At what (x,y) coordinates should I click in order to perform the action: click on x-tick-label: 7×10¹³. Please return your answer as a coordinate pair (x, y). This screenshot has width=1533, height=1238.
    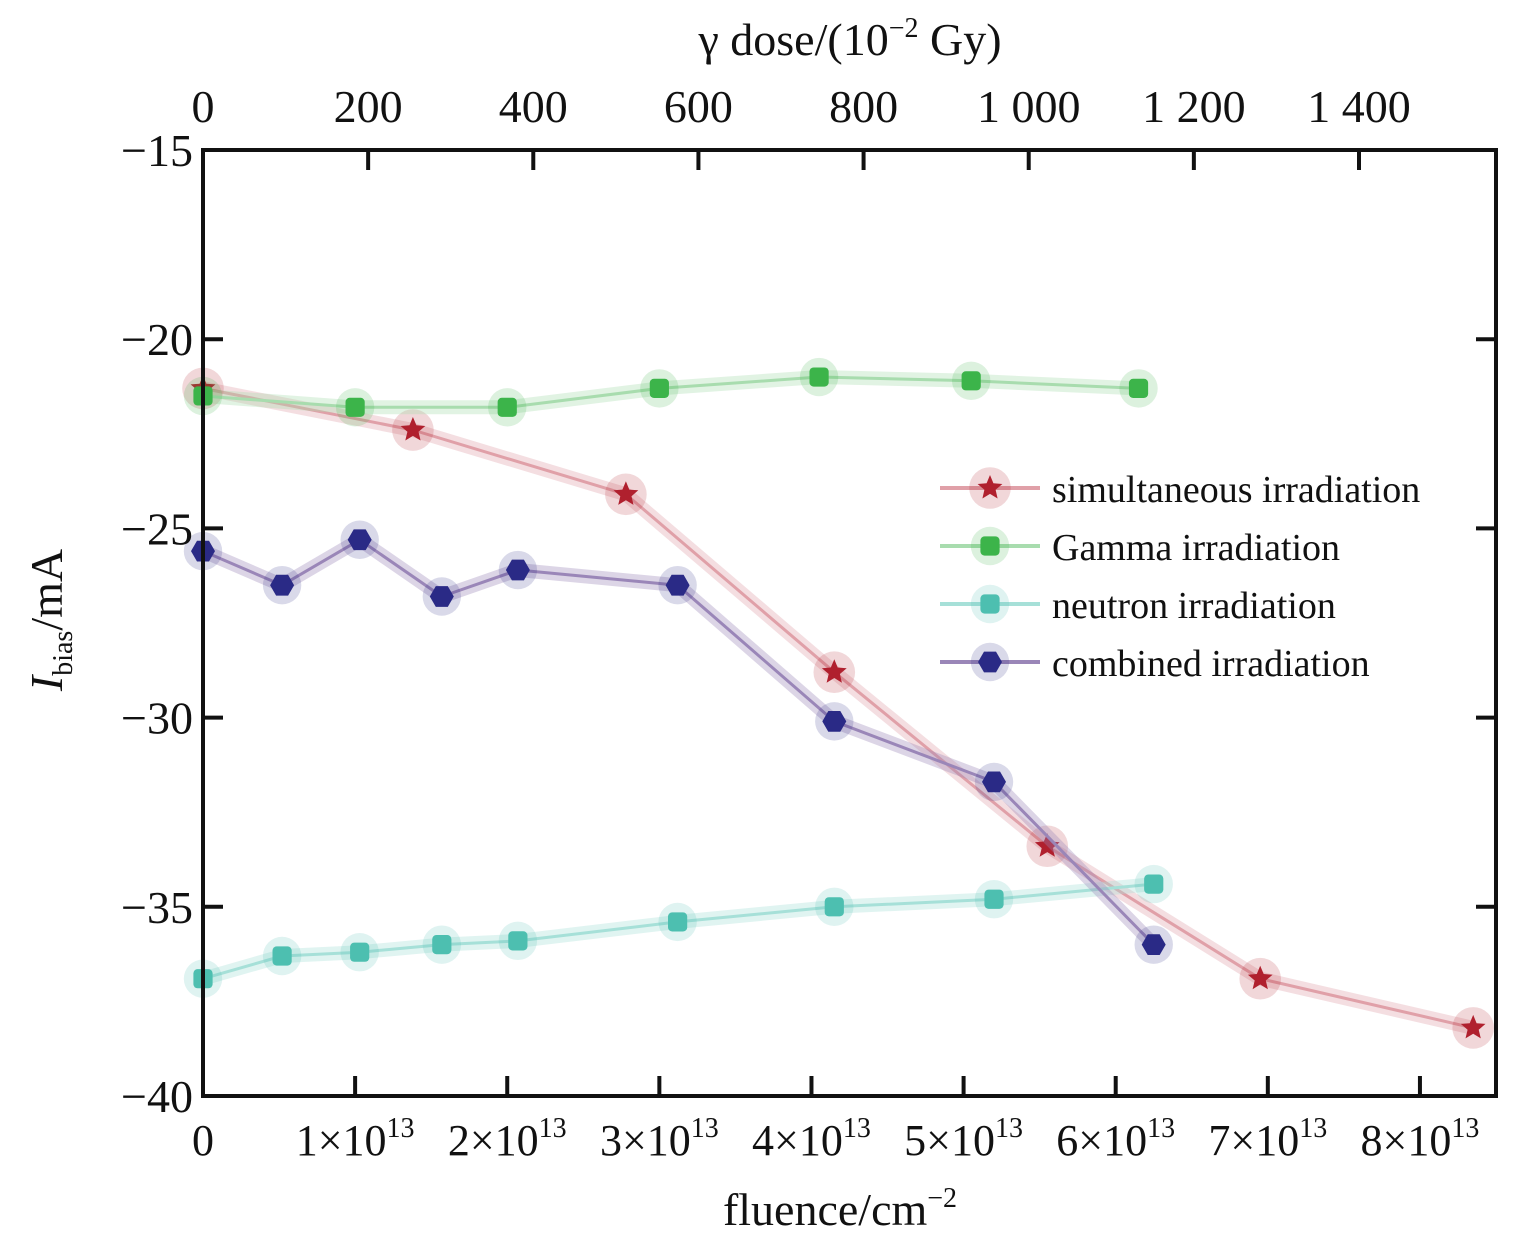
    Looking at the image, I should click on (1267, 1139).